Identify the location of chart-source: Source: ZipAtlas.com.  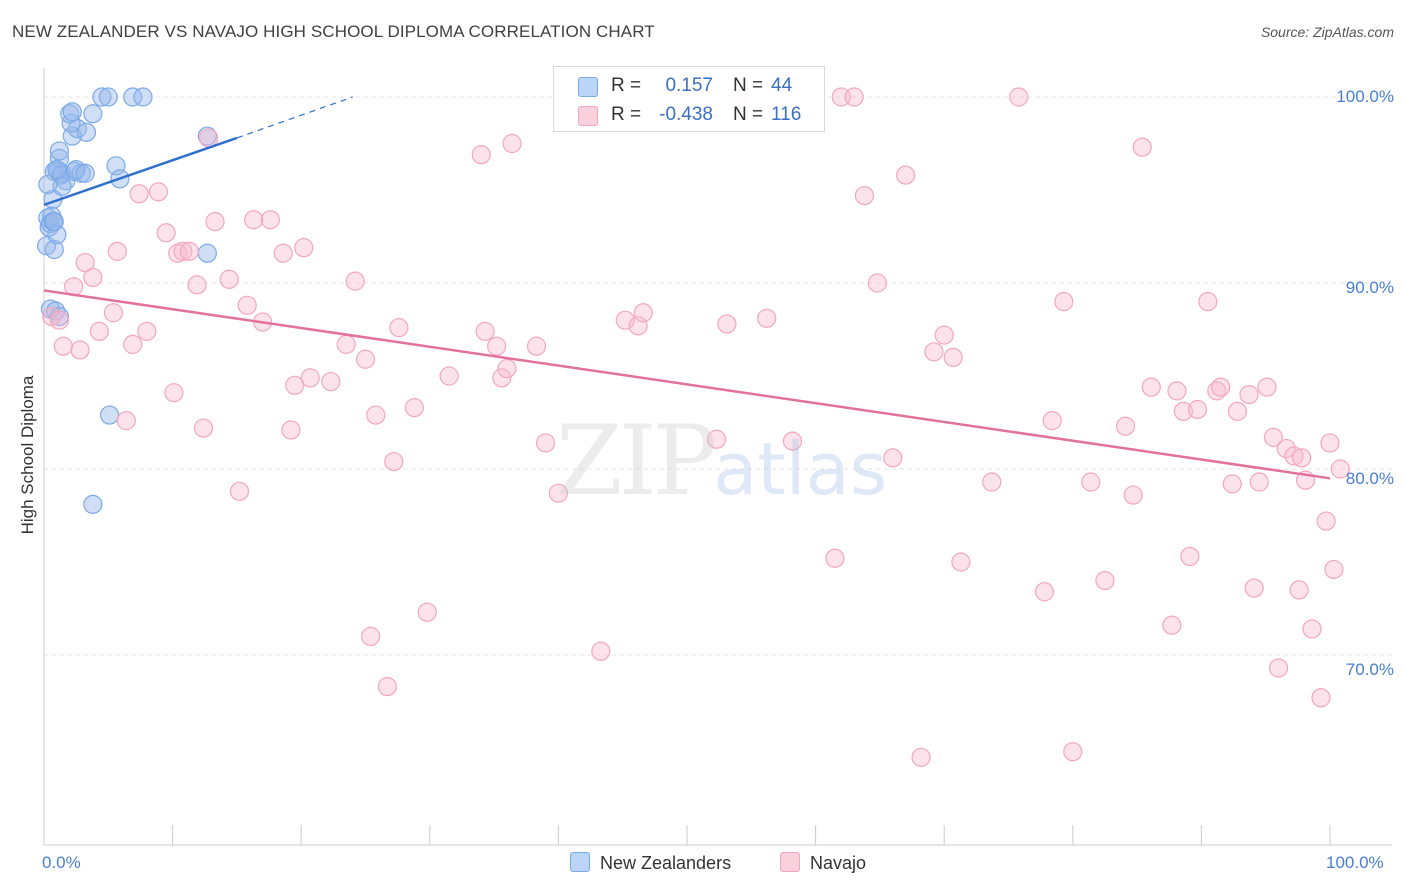
(1327, 32).